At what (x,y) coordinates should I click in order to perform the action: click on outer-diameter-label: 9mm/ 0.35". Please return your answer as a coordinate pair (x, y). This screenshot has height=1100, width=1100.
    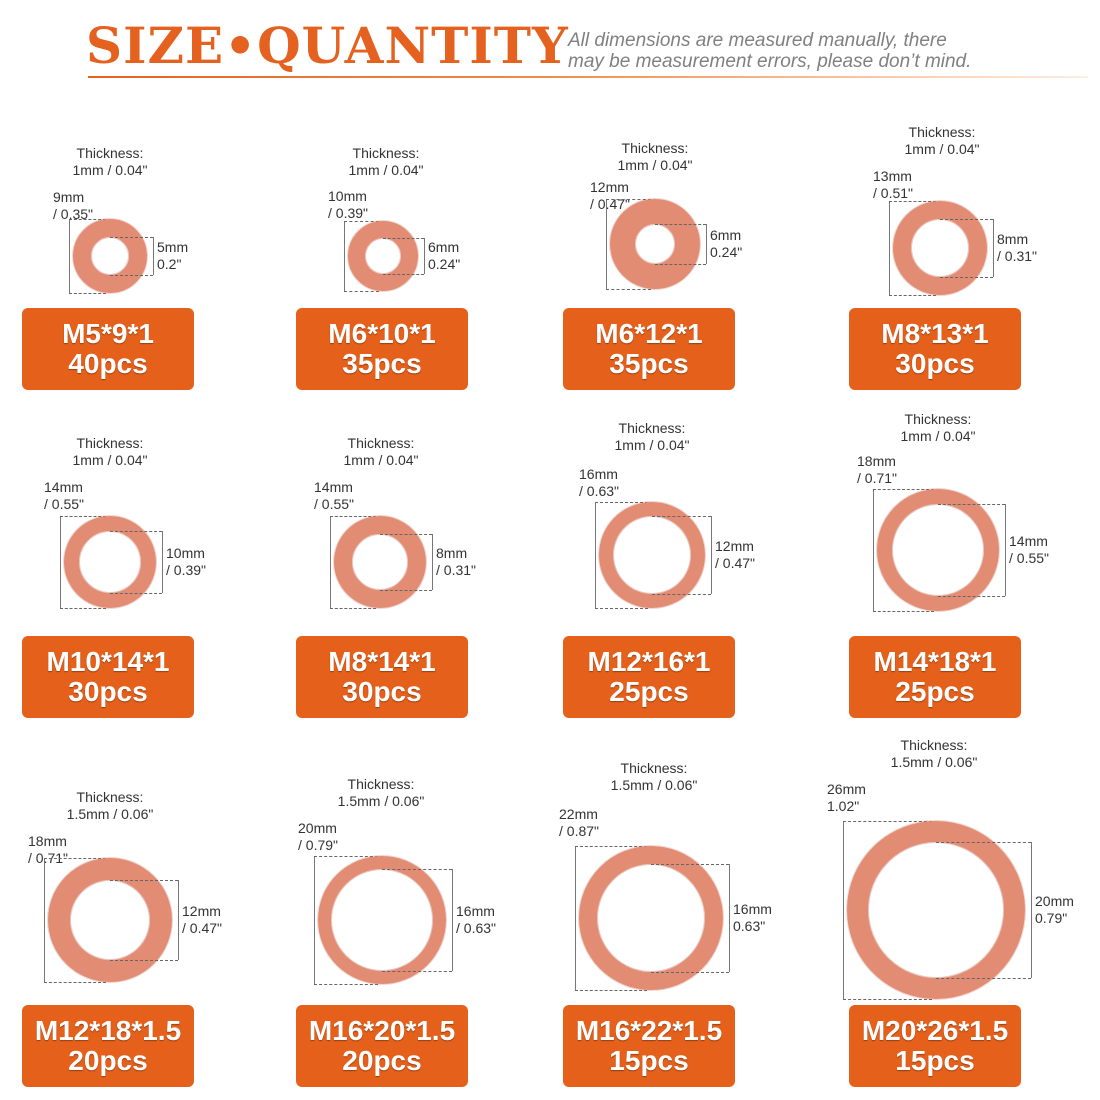
    Looking at the image, I should click on (73, 206).